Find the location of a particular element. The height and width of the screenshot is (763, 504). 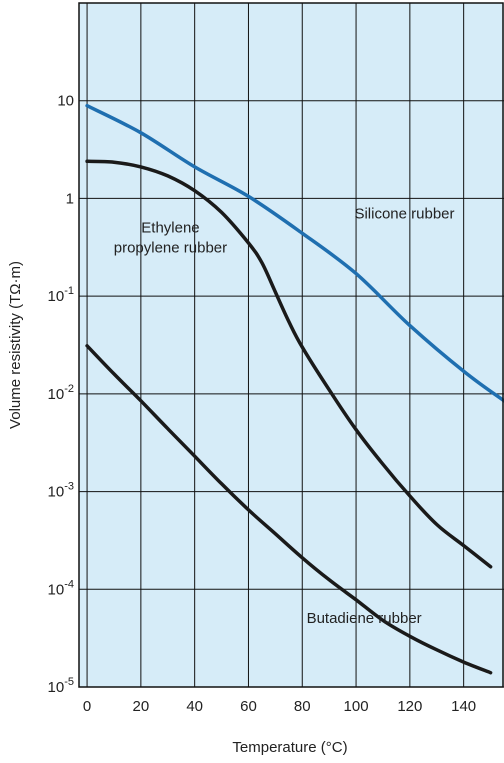

y-axis-title: Volume resistivity (TΩ·m) is located at coordinates (15, 345).